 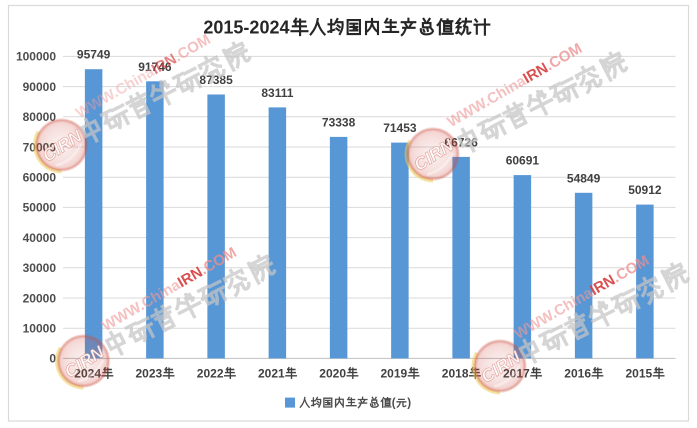 What do you see at coordinates (40, 298) in the screenshot?
I see `svg-text: 20000` at bounding box center [40, 298].